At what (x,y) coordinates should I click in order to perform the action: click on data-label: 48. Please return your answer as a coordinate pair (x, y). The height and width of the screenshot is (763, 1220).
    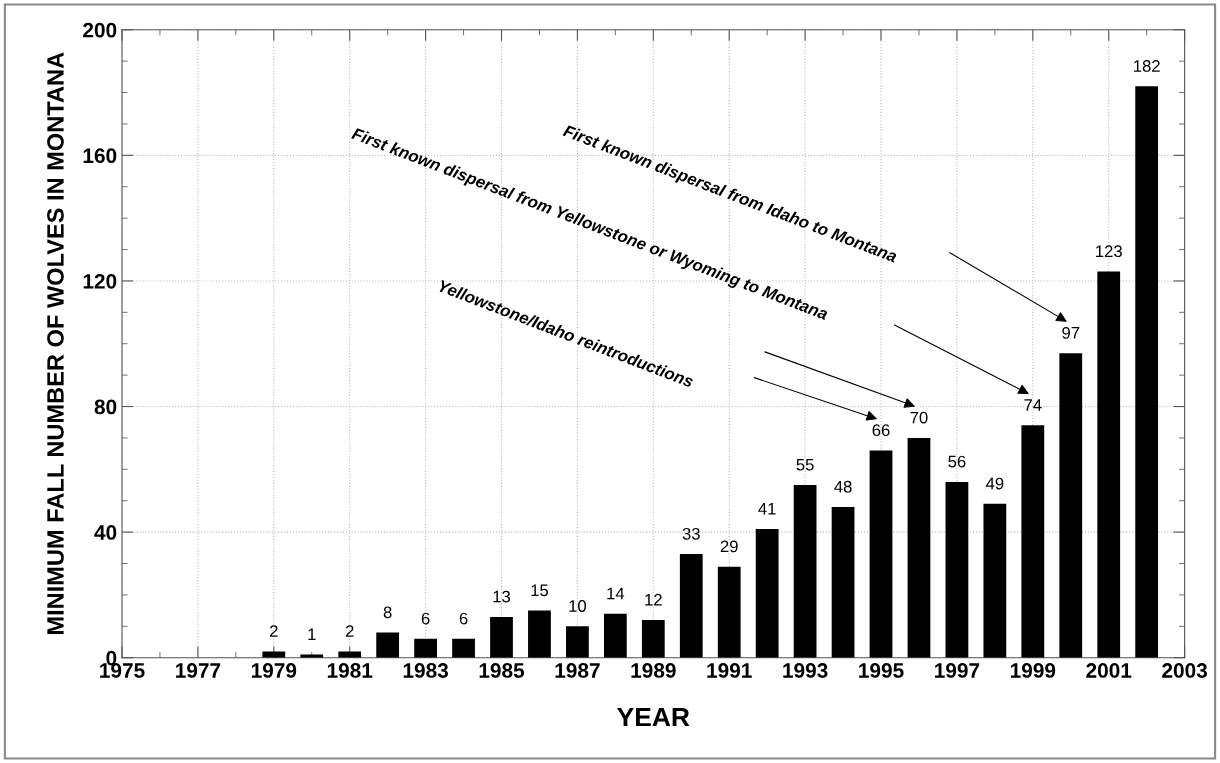
    Looking at the image, I should click on (843, 486).